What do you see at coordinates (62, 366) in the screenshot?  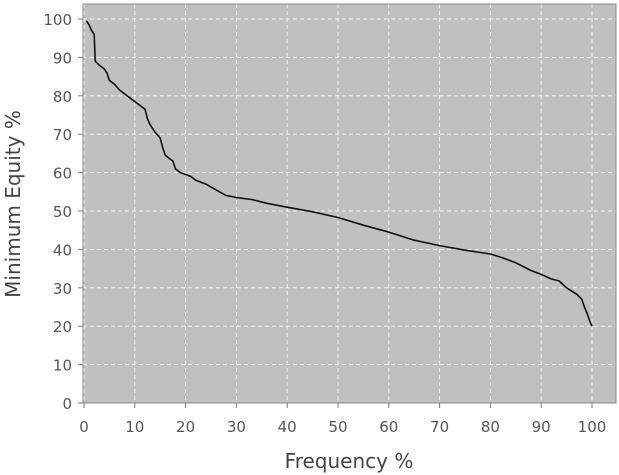 I see `y-tick-label: 10` at bounding box center [62, 366].